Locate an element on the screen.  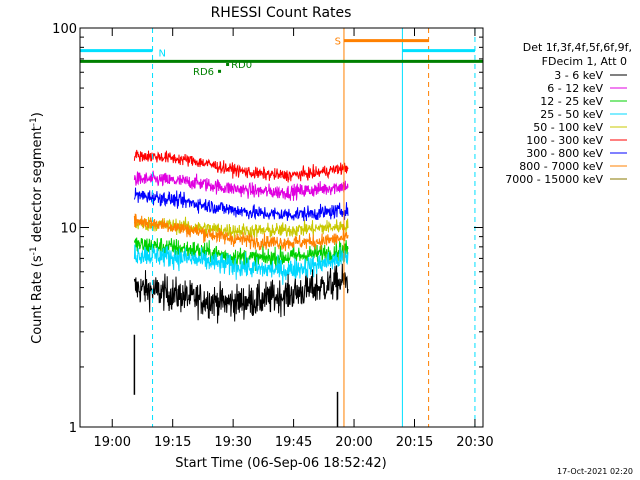
timestamp: 17-Oct-2021 02:20 is located at coordinates (595, 471).